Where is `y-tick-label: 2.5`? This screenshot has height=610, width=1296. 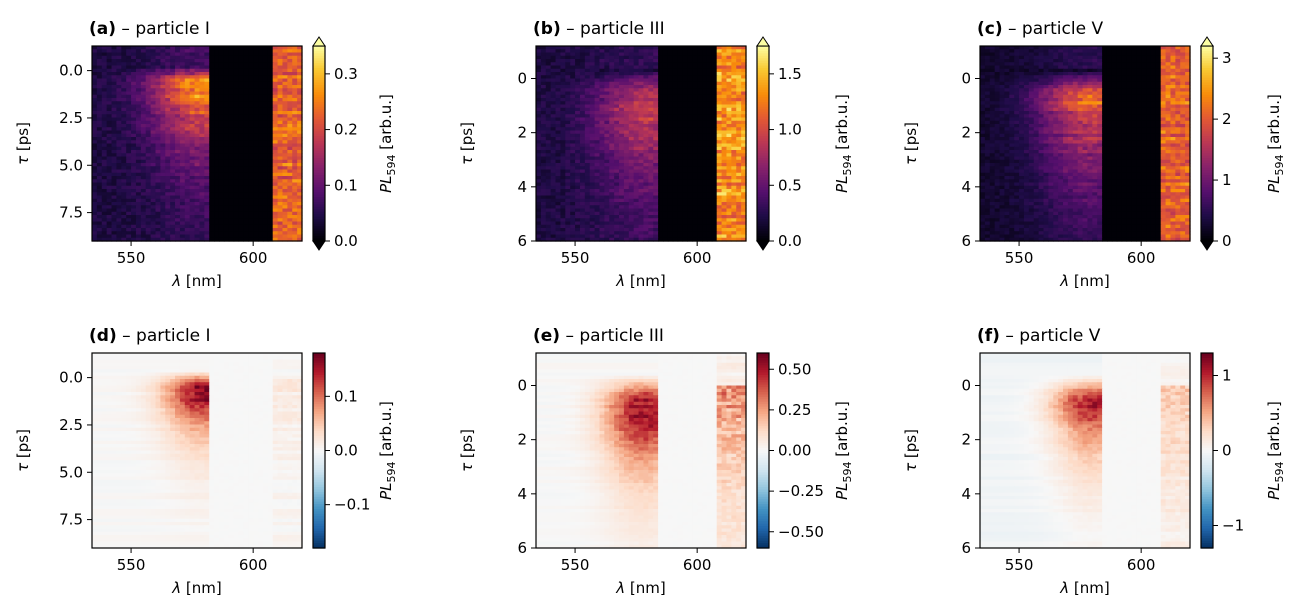 y-tick-label: 2.5 is located at coordinates (71, 118).